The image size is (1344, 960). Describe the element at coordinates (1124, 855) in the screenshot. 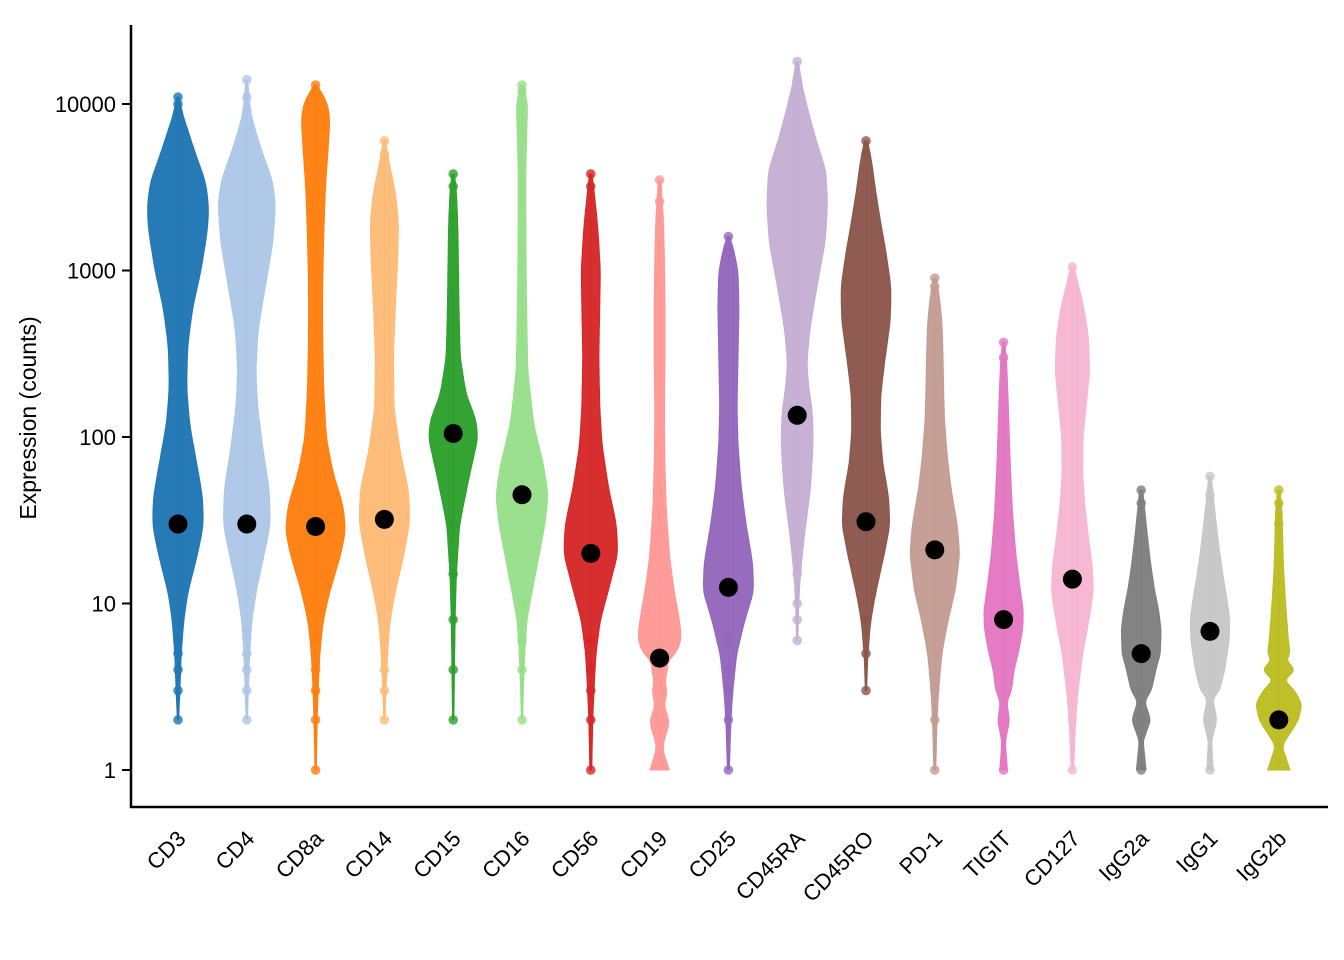

I see `x-tick-label-IgG2a: IgG2a` at that location.